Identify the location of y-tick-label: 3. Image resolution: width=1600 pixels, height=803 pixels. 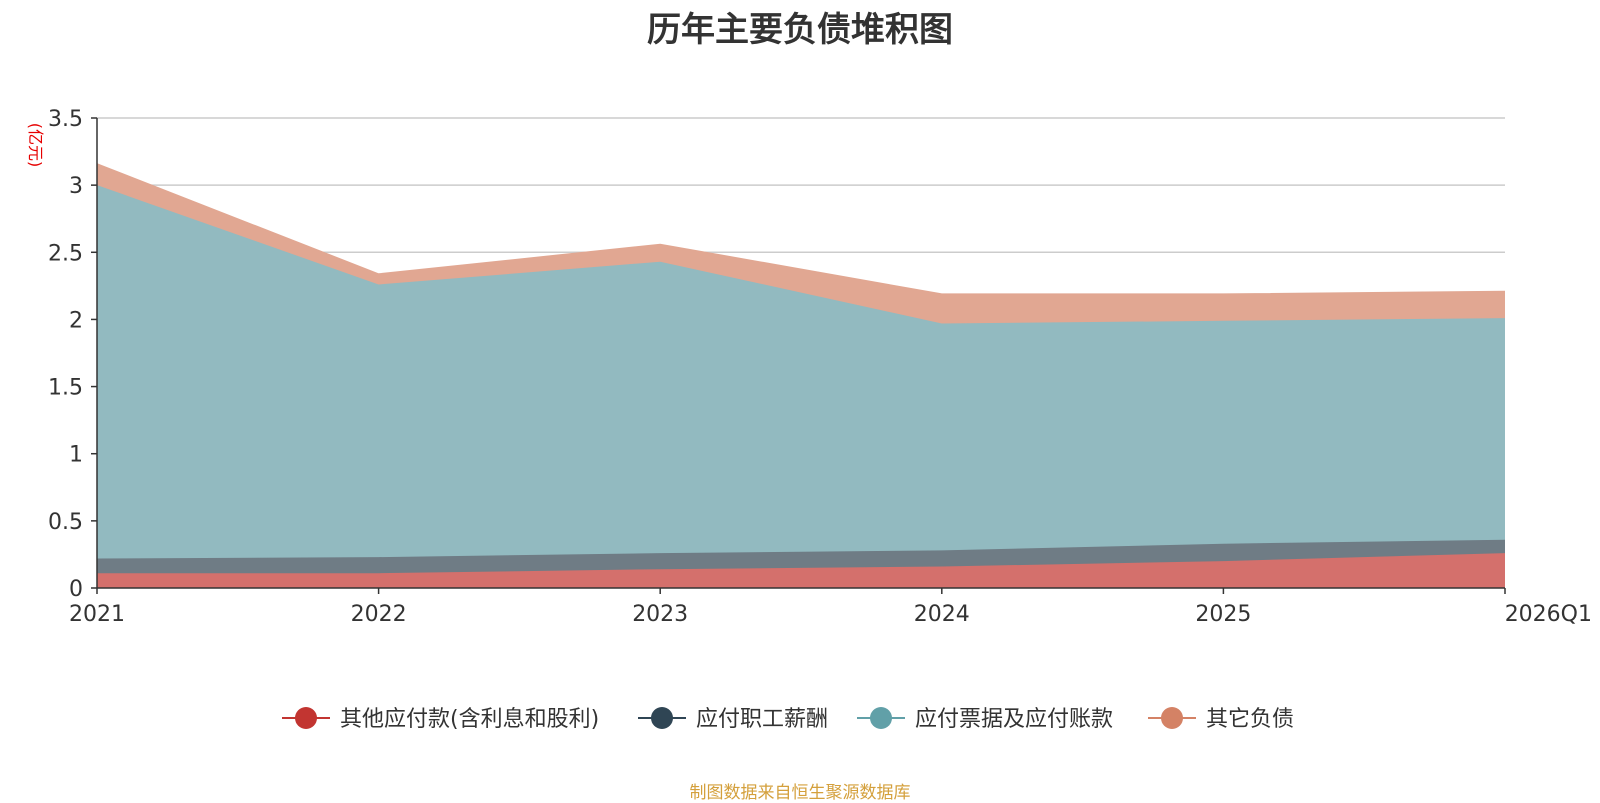
(76, 186).